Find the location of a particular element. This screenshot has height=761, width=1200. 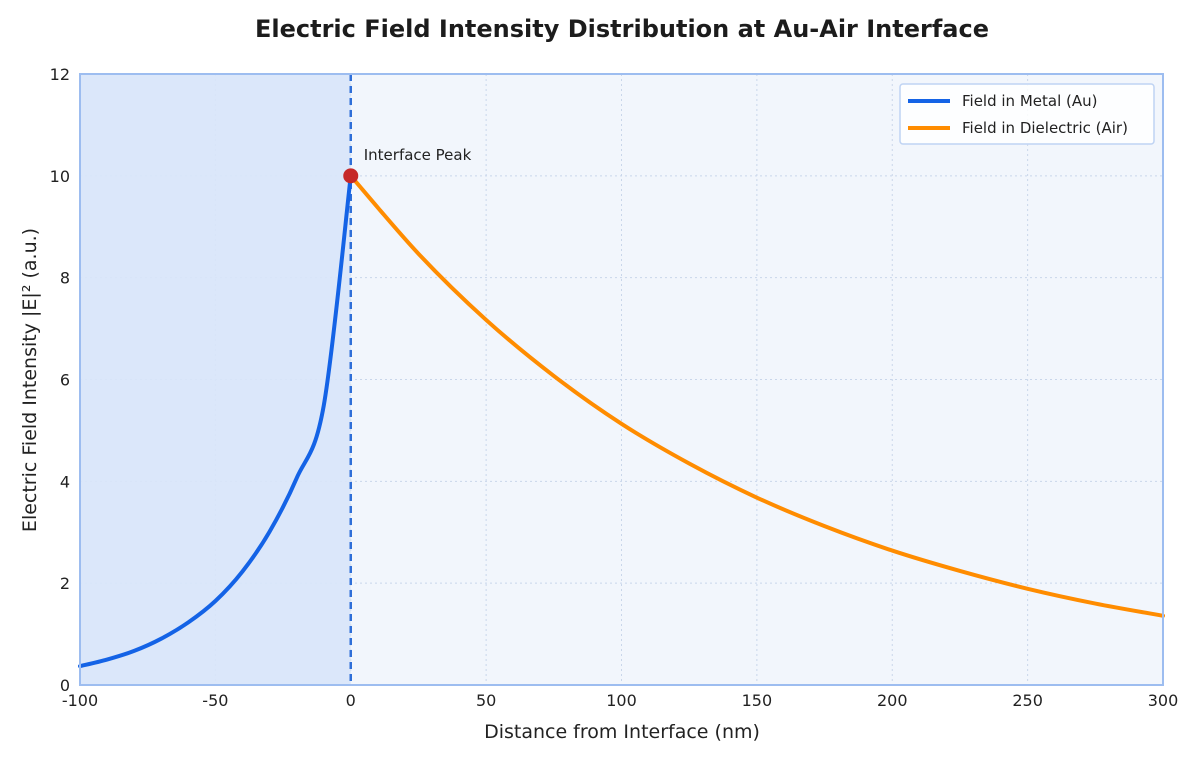

y-tick-label: 10 is located at coordinates (60, 176).